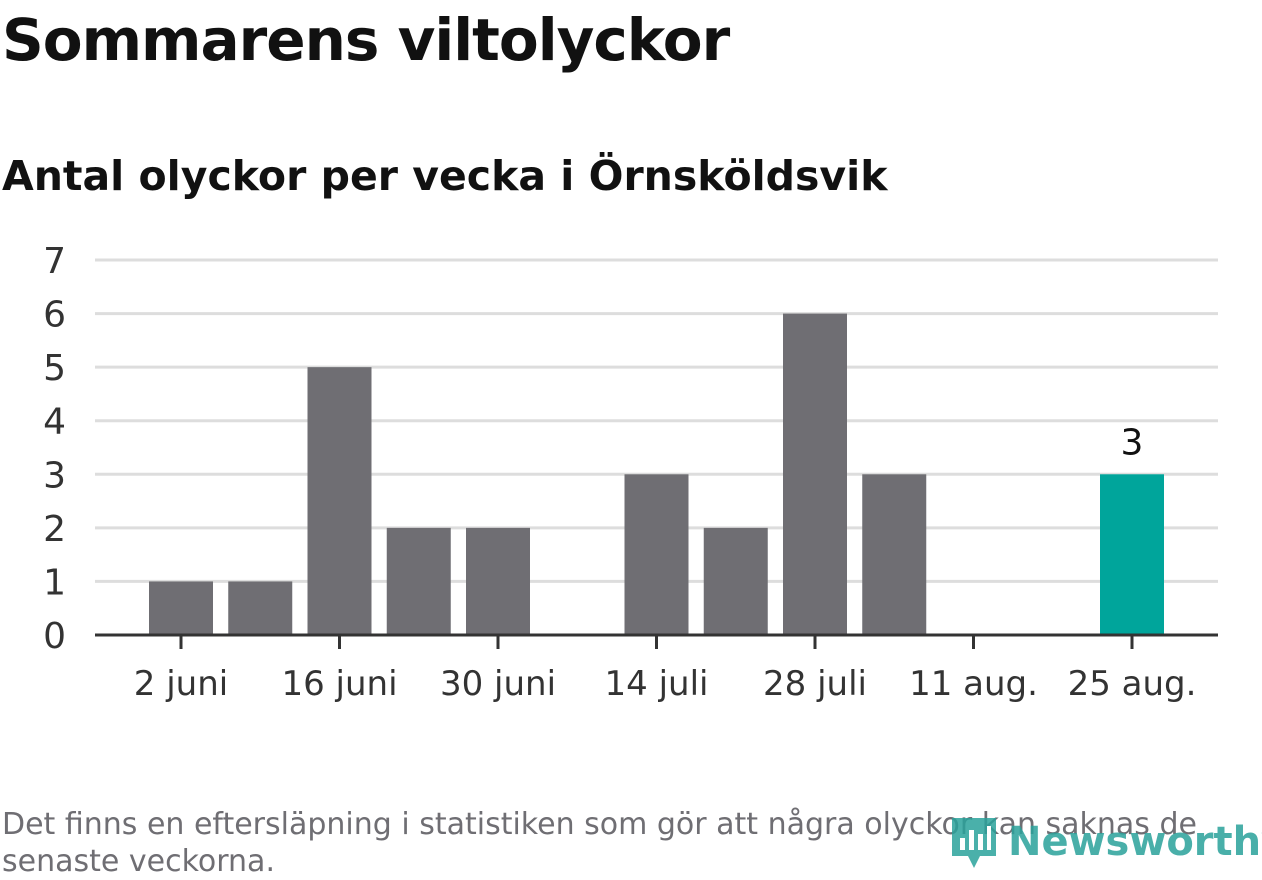 The image size is (1262, 880). What do you see at coordinates (54, 636) in the screenshot?
I see `y-tick-label: 0` at bounding box center [54, 636].